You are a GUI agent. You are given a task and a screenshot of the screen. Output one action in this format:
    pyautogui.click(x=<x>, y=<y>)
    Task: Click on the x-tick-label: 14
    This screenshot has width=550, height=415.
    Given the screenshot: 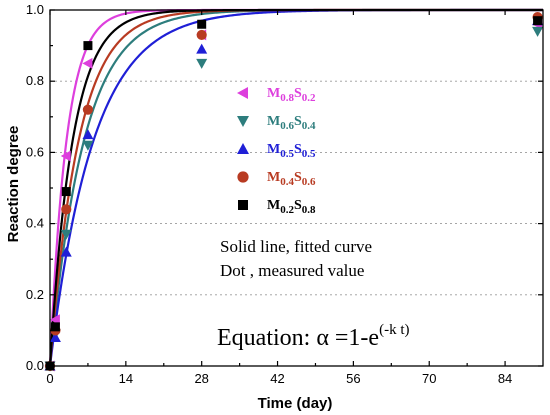 What is the action you would take?
    pyautogui.click(x=126, y=378)
    